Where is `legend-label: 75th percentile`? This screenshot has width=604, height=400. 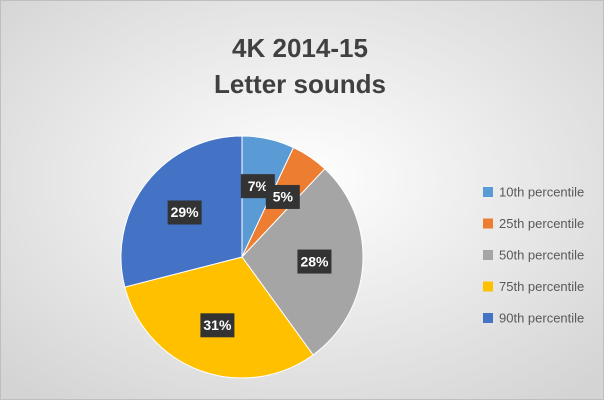
legend-label: 75th percentile is located at coordinates (541, 286).